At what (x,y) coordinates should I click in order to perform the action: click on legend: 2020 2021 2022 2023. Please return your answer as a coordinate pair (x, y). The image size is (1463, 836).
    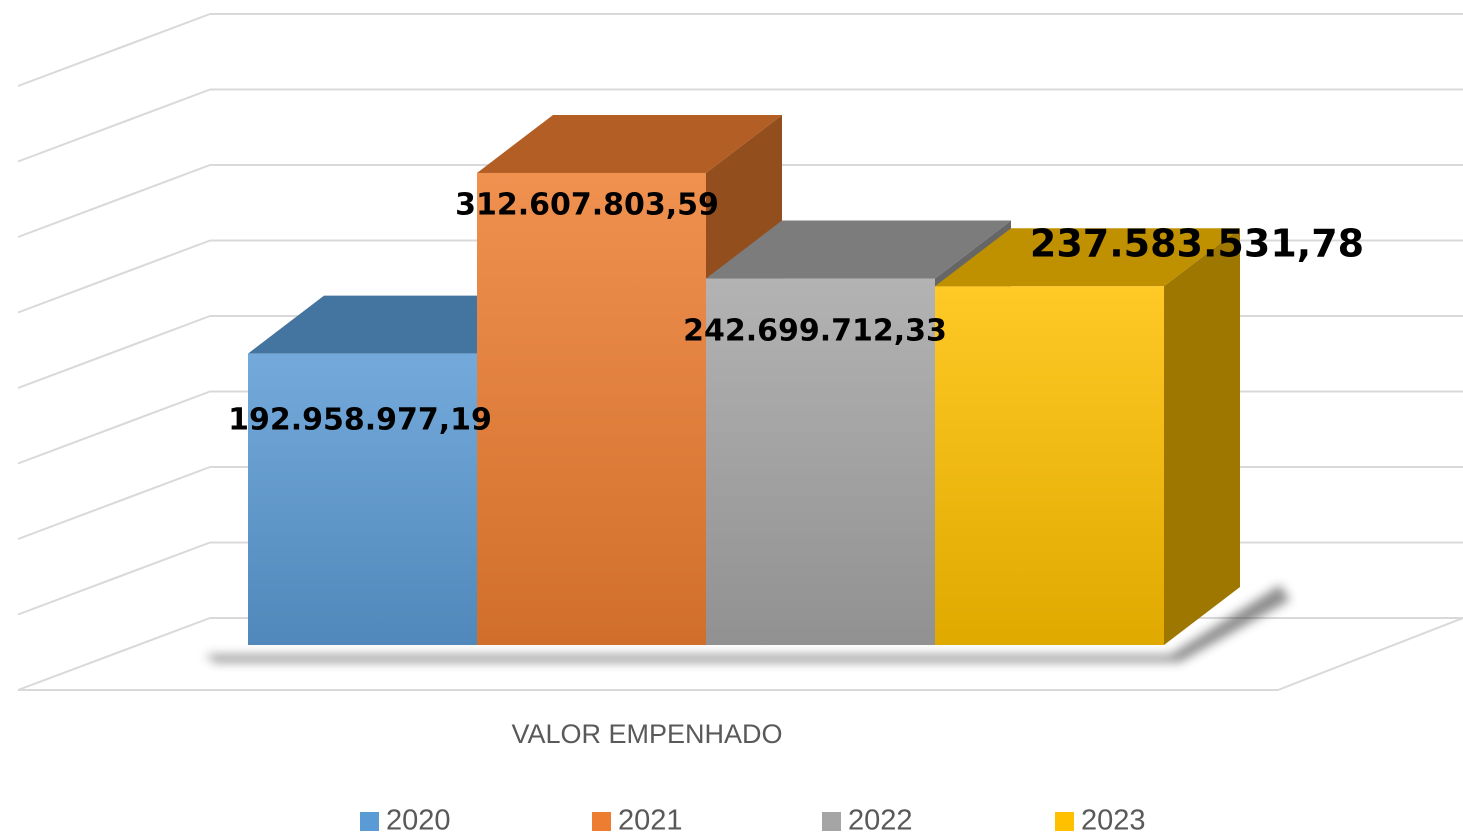
    Looking at the image, I should click on (753, 820).